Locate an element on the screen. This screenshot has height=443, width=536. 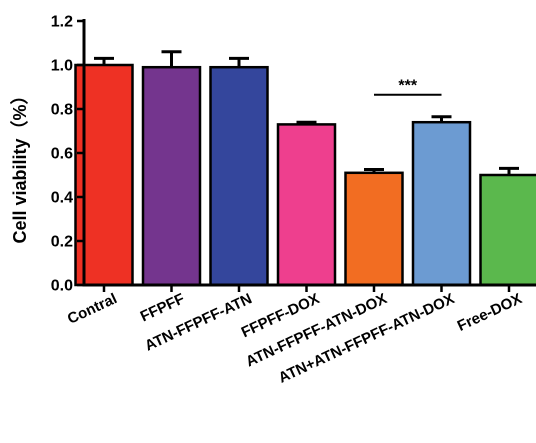
y-tick-label-4: 0.8 is located at coordinates (62, 110).